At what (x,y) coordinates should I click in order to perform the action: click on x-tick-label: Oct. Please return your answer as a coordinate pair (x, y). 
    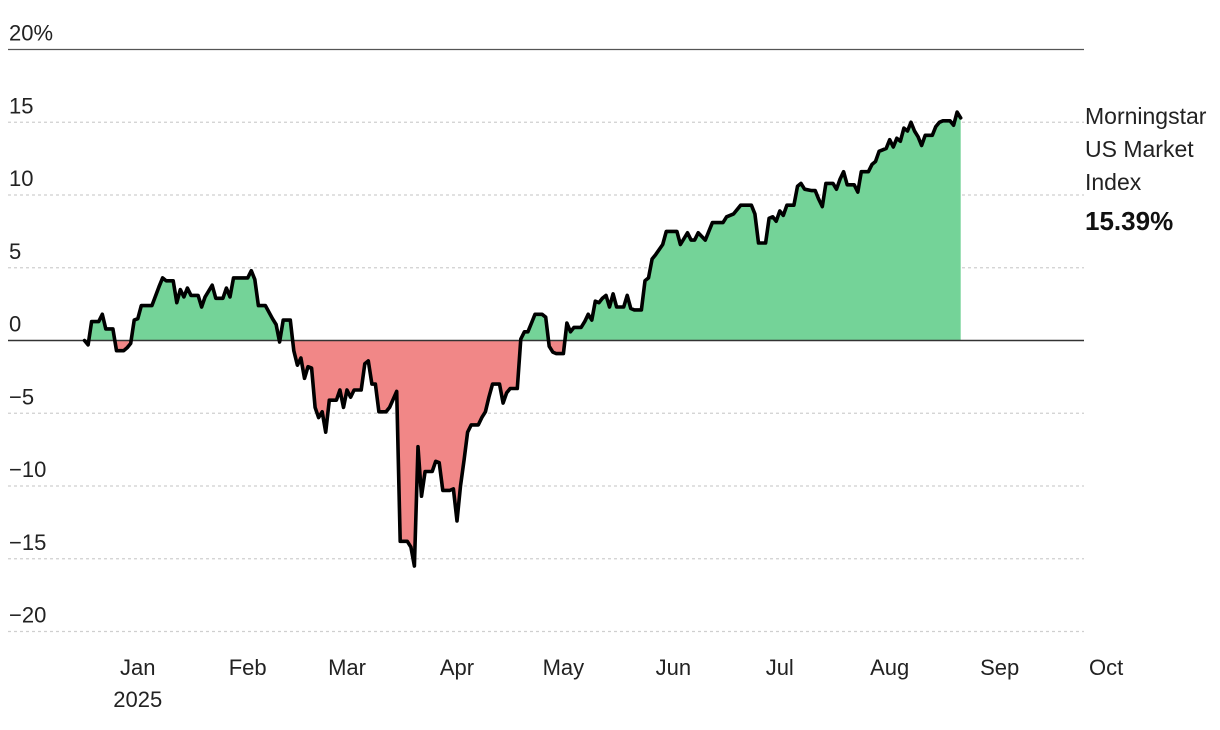
    Looking at the image, I should click on (1106, 667).